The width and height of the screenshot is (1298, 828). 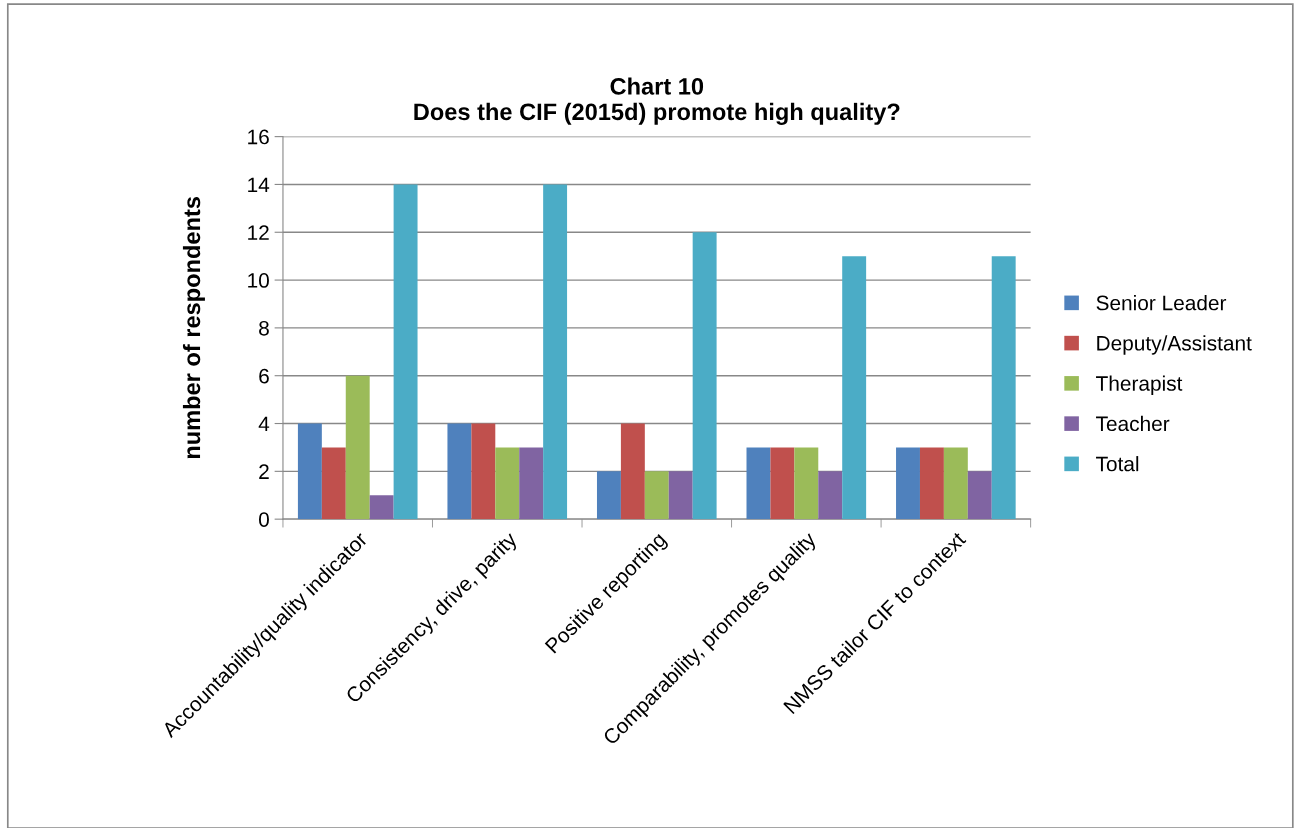 What do you see at coordinates (1139, 385) in the screenshot?
I see `legend-label: Therapist` at bounding box center [1139, 385].